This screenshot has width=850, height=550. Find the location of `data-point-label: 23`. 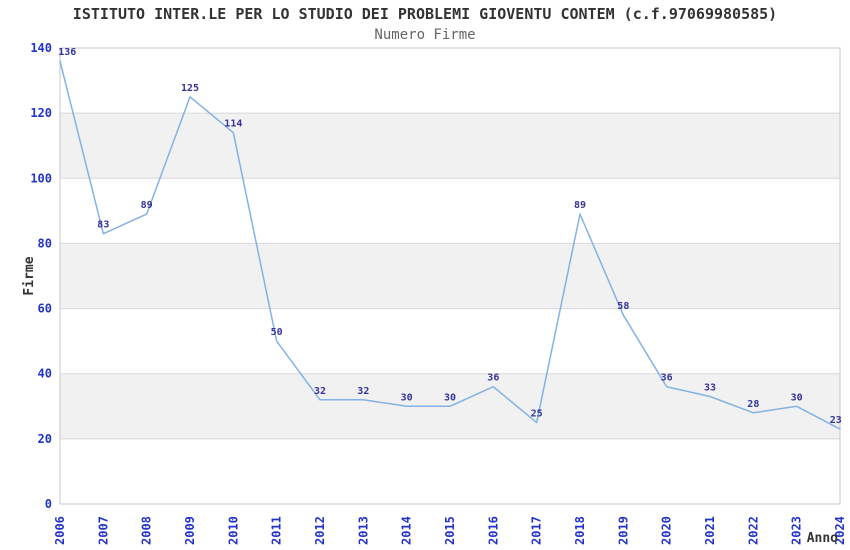

data-point-label: 23 is located at coordinates (836, 420).